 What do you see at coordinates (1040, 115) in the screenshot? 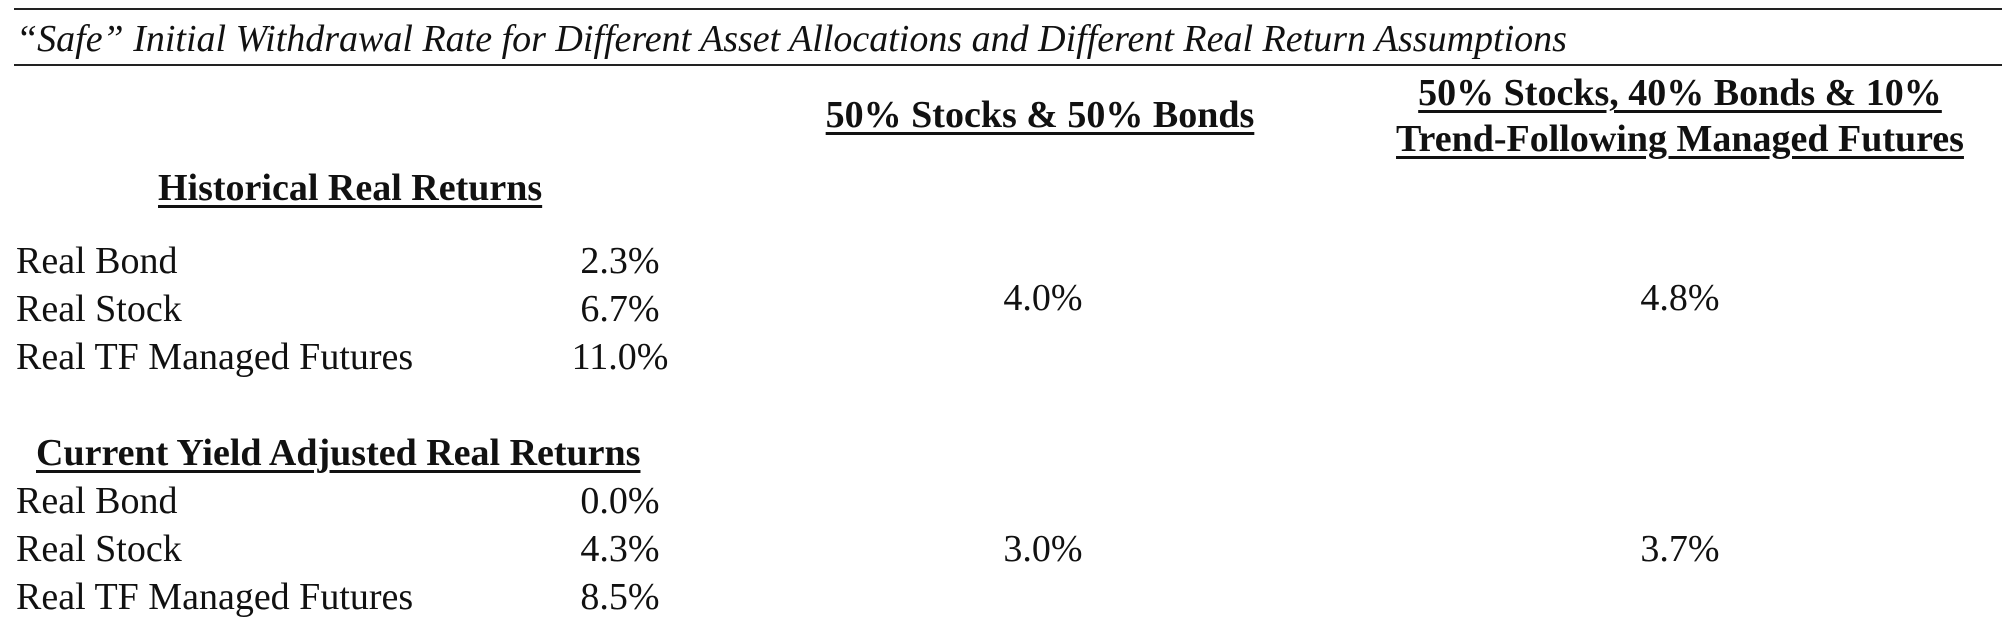
I see `column-header-50-50: 50% Stocks & 50% Bonds` at bounding box center [1040, 115].